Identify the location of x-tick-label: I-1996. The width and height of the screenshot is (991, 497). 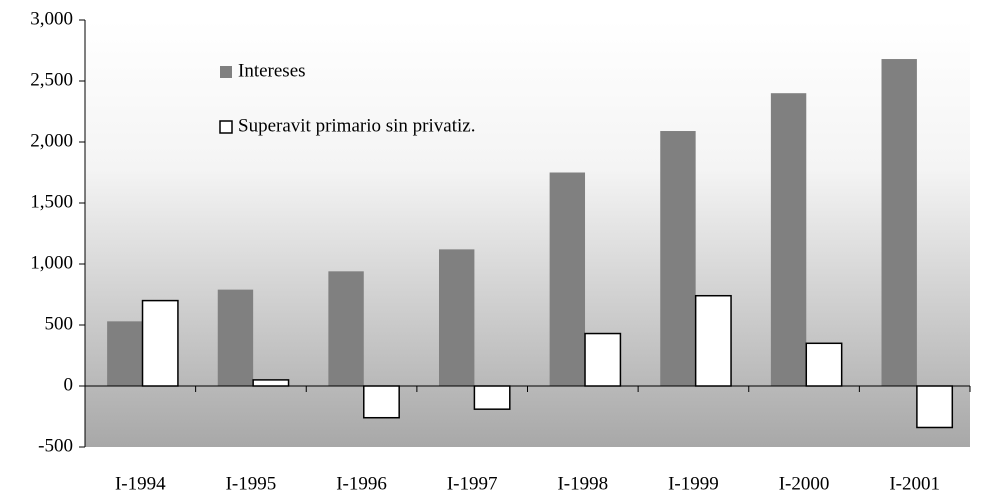
(361, 483).